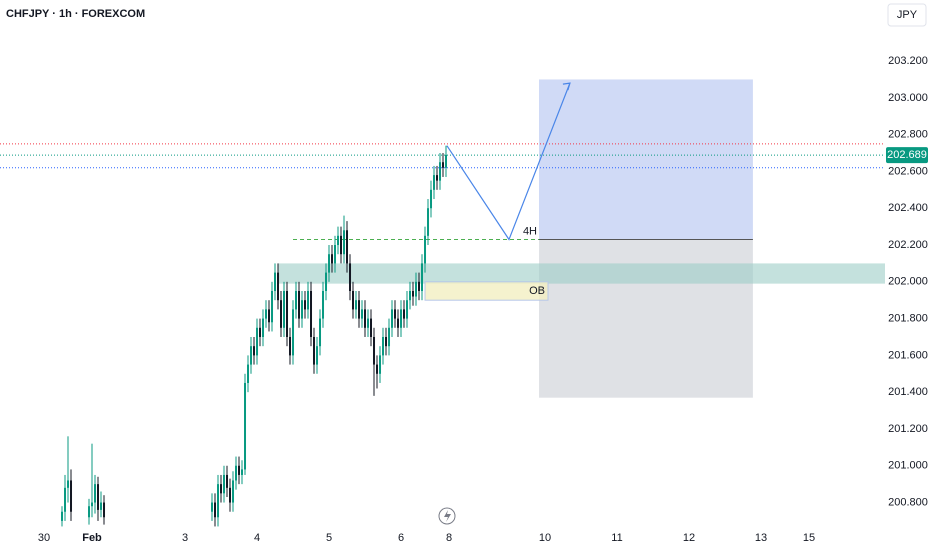 This screenshot has width=932, height=550. I want to click on last-price-label: 202.689, so click(907, 155).